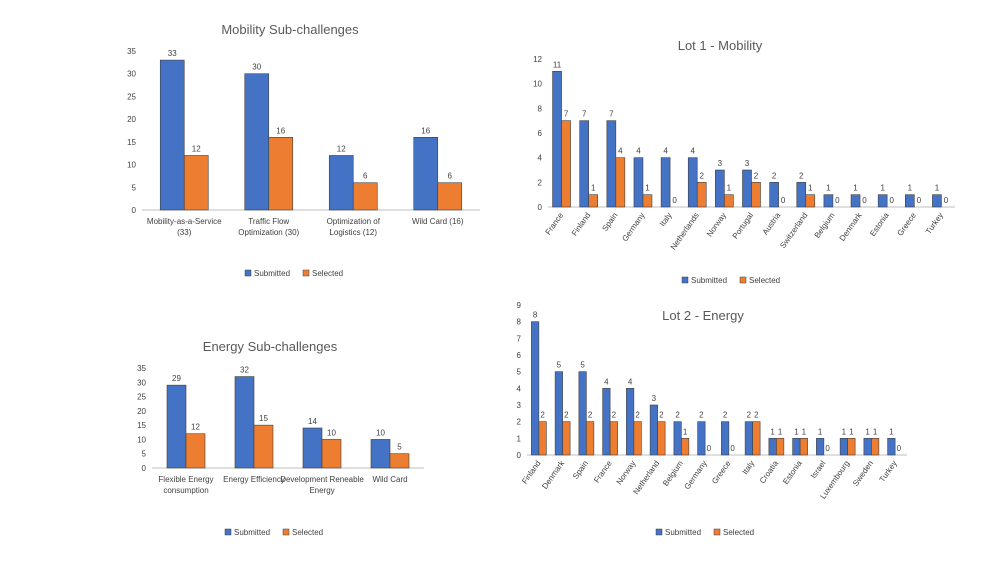  I want to click on category-label: Italy, so click(748, 467).